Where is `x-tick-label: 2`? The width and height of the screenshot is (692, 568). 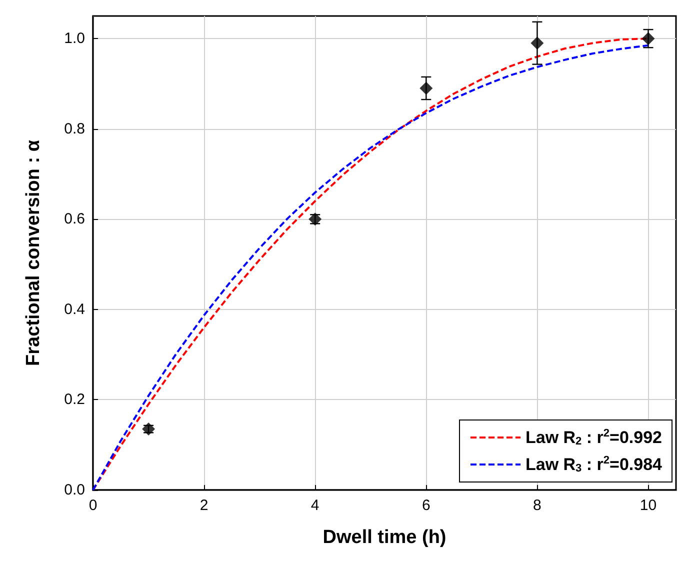
x-tick-label: 2 is located at coordinates (204, 505).